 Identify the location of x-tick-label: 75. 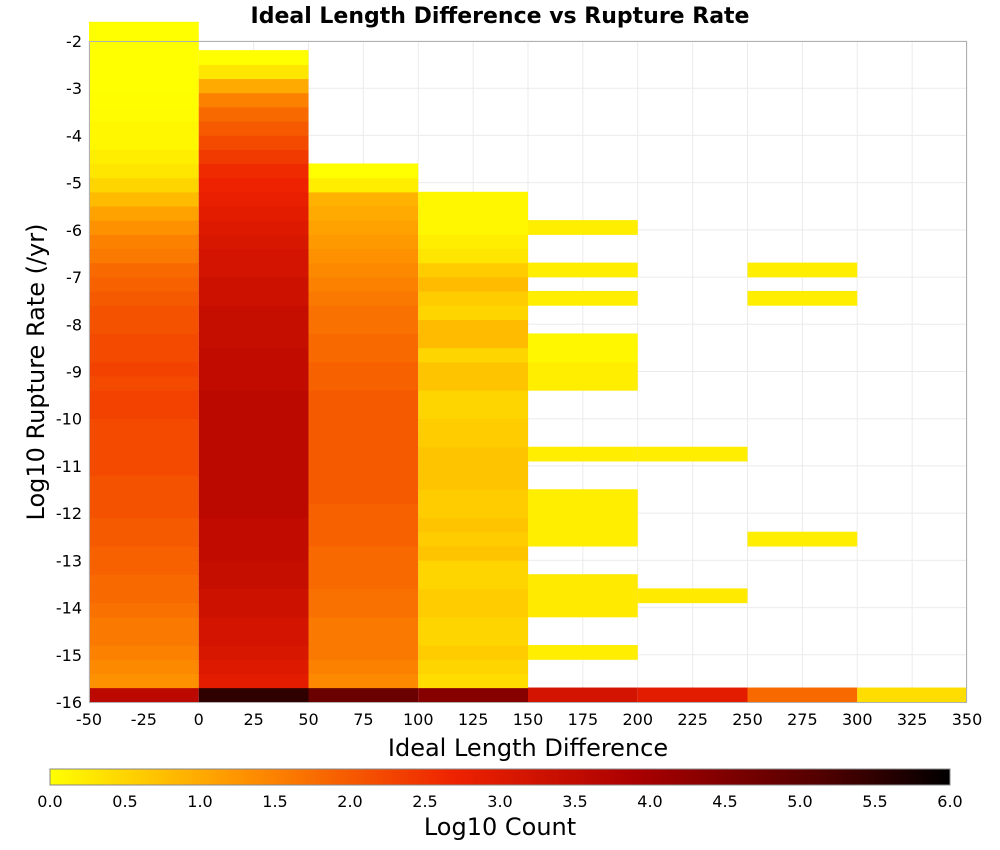
(363, 719).